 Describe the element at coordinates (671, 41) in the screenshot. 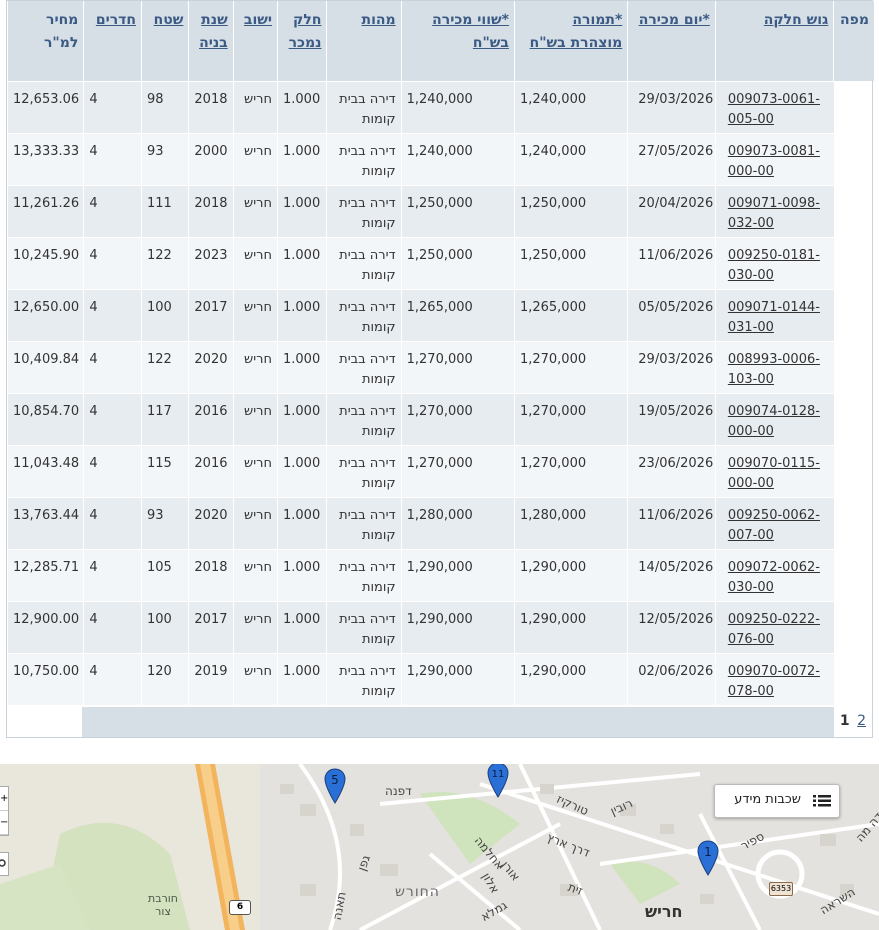

I see `header-sale-date: *יום מכירה` at that location.